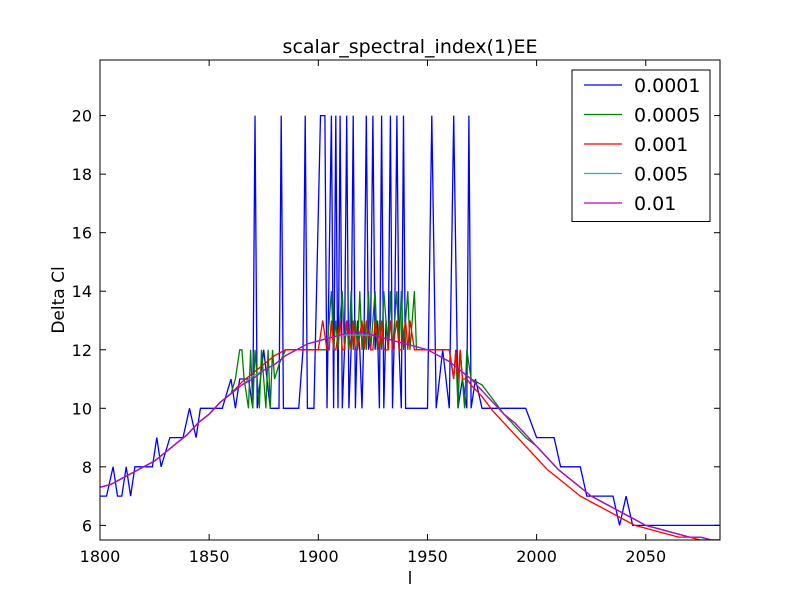 This screenshot has height=600, width=800. I want to click on legend-label-2: 0.001, so click(661, 145).